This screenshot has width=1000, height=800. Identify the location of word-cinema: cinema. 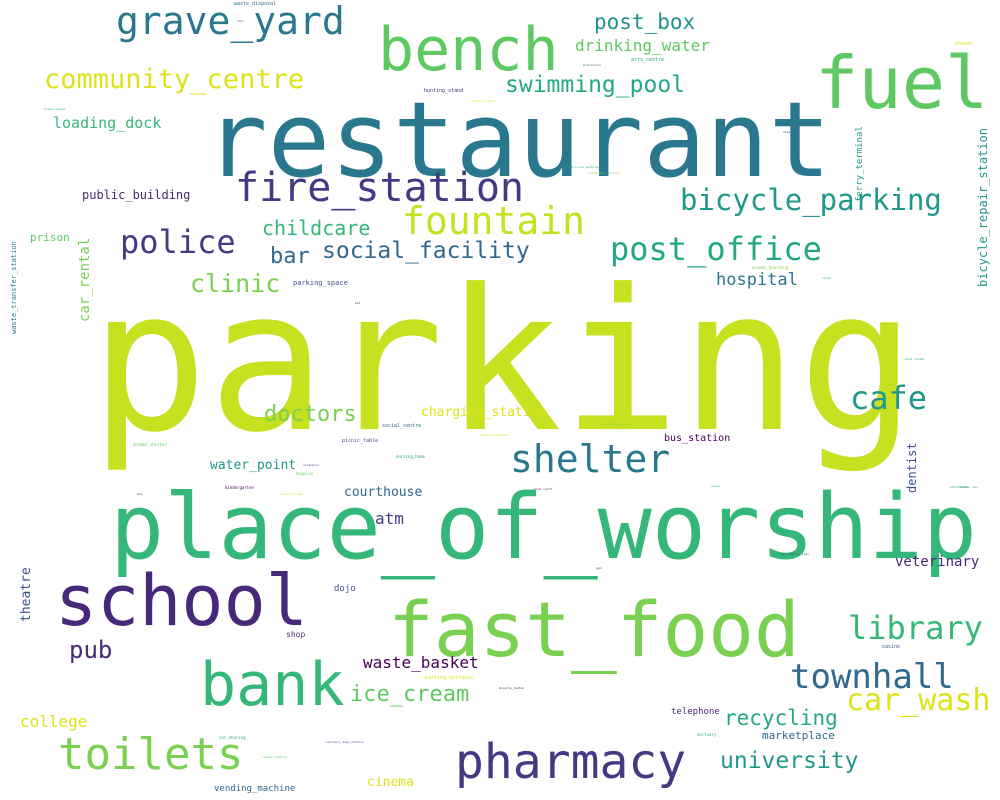
(390, 782).